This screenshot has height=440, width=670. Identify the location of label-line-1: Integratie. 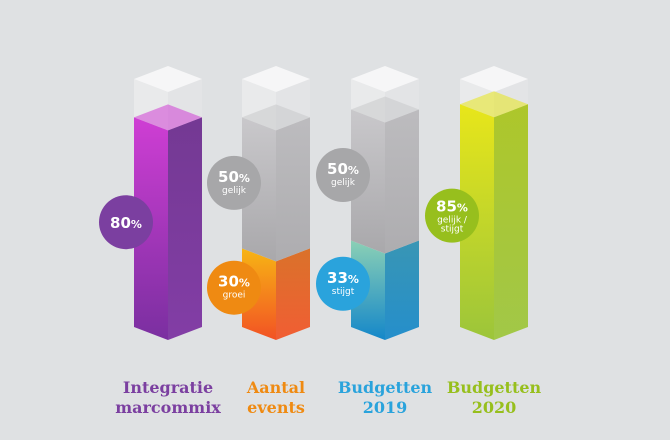
(168, 387).